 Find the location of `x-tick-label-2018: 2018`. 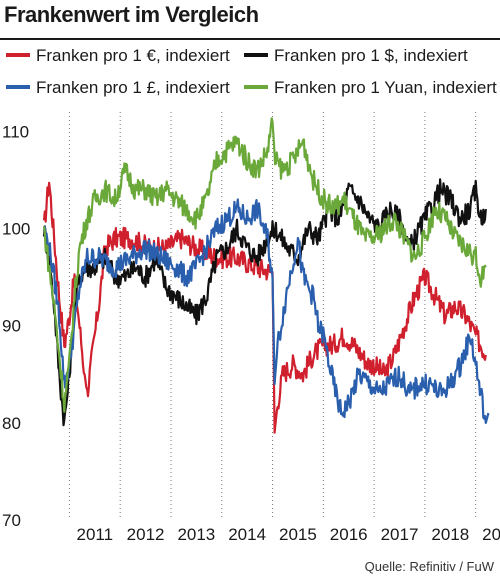

x-tick-label-2018: 2018 is located at coordinates (450, 534).